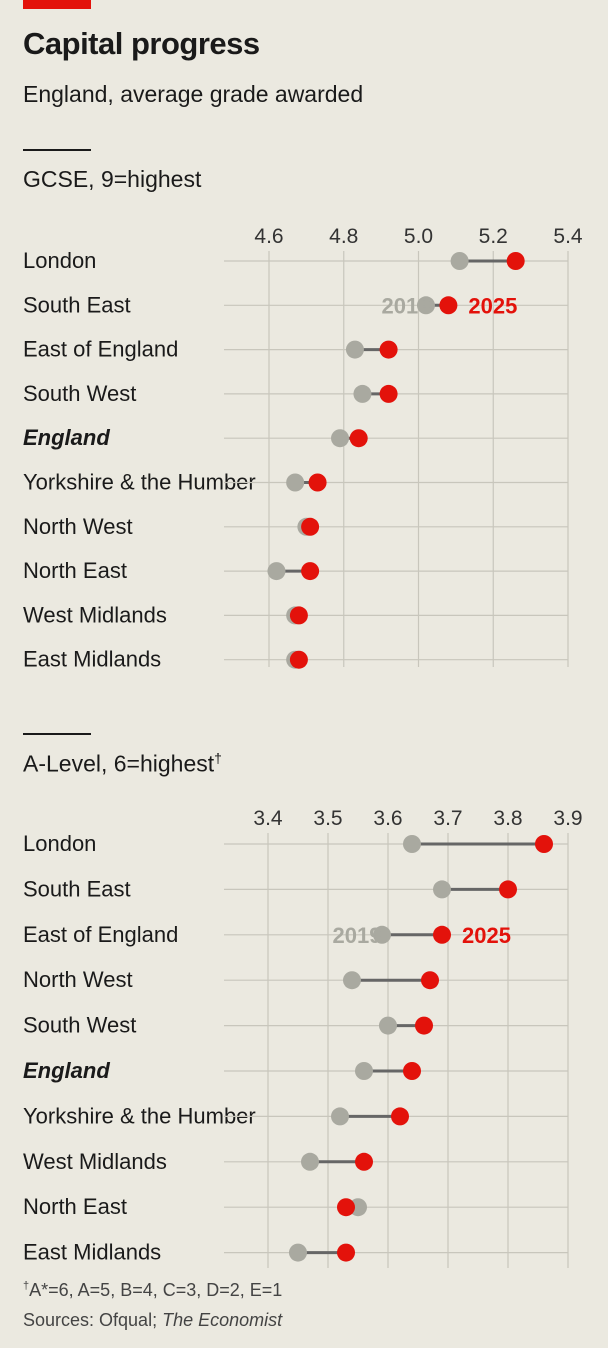 Image resolution: width=608 pixels, height=1348 pixels. Describe the element at coordinates (218, 758) in the screenshot. I see `dagger-mark: †` at that location.